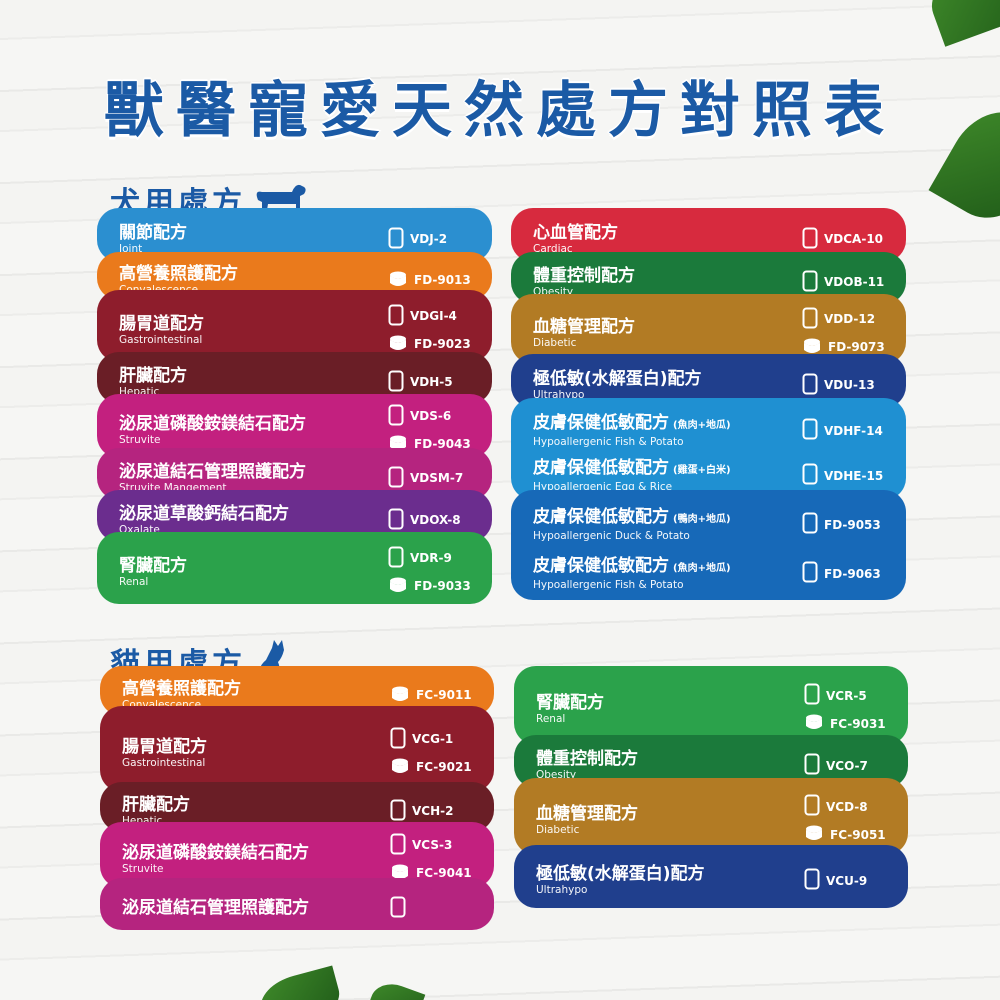  Describe the element at coordinates (632, 565) in the screenshot. I see `formula-name: 皮膚保健低敏配方 (魚肉+地瓜)` at that location.